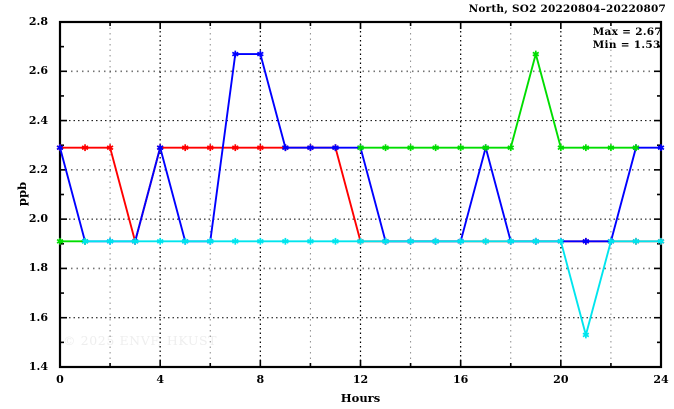 This screenshot has width=674, height=409. Describe the element at coordinates (360, 398) in the screenshot. I see `x-axis-title: Hours` at that location.